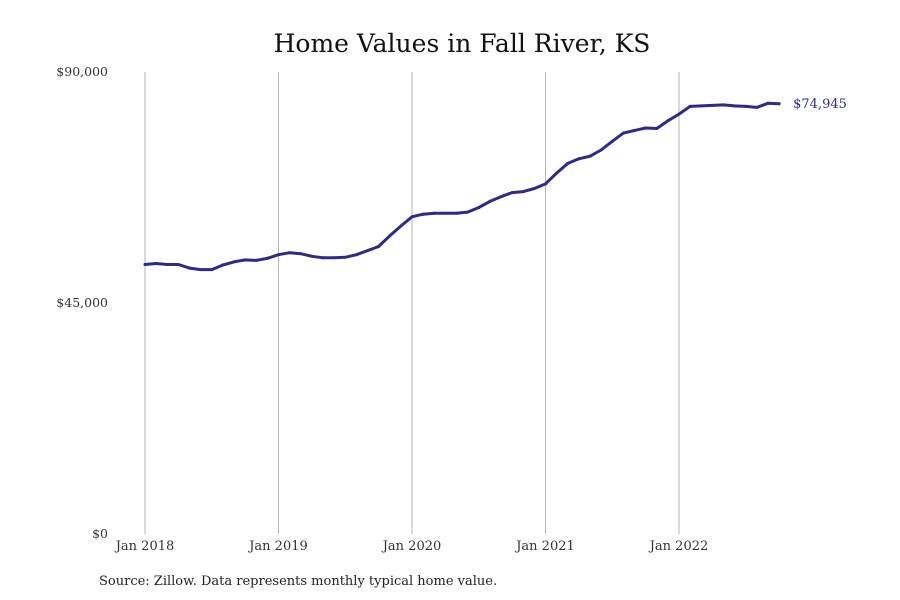 This screenshot has width=900, height=600. I want to click on x-tick-label: Jan 2019, so click(277, 546).